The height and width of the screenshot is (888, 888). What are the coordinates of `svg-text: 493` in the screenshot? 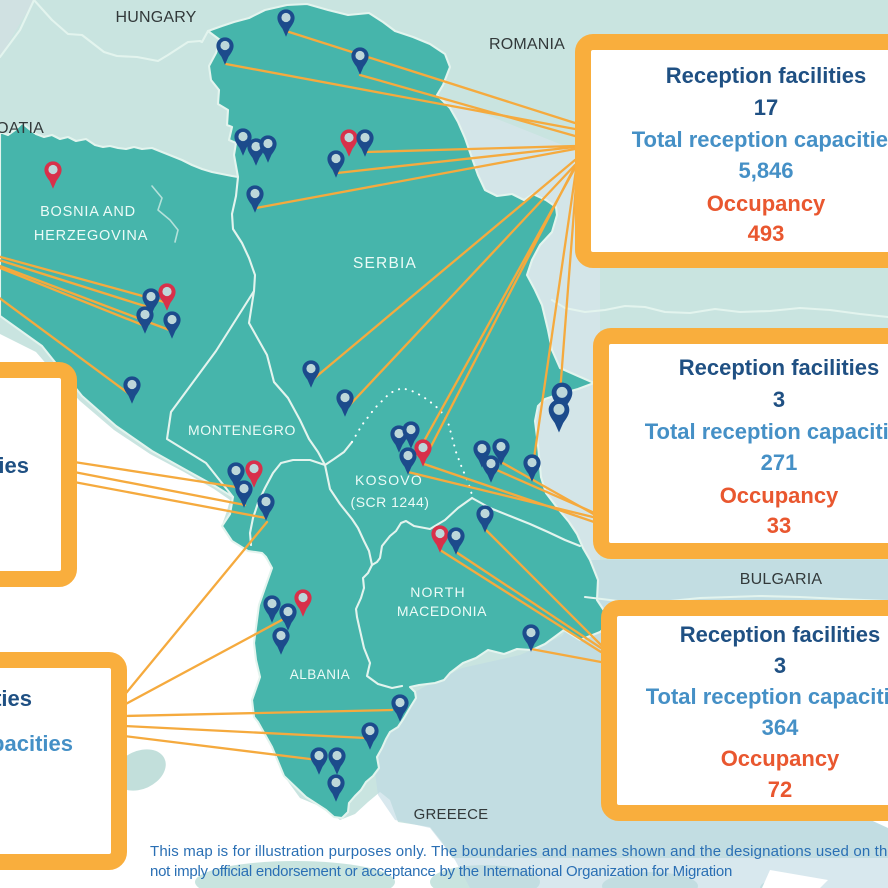 It's located at (766, 233).